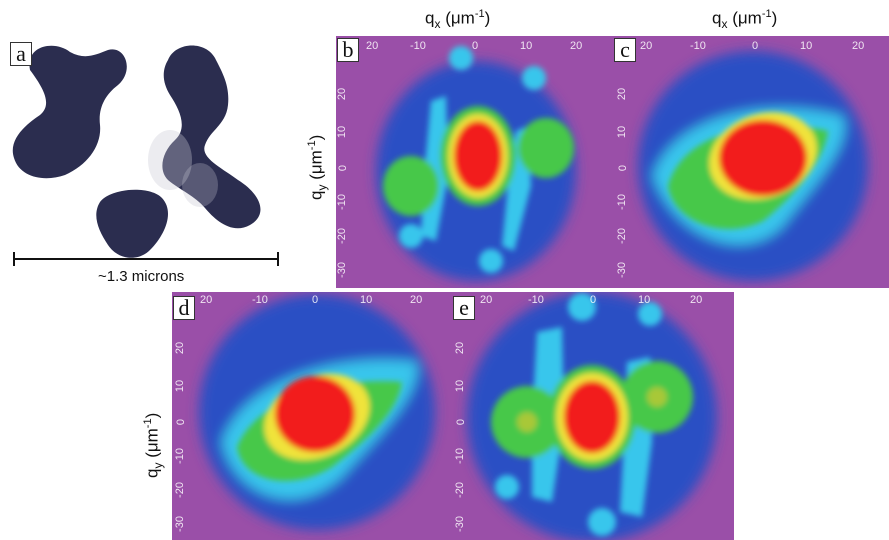  Describe the element at coordinates (69, 112) in the screenshot. I see `particle-left` at that location.